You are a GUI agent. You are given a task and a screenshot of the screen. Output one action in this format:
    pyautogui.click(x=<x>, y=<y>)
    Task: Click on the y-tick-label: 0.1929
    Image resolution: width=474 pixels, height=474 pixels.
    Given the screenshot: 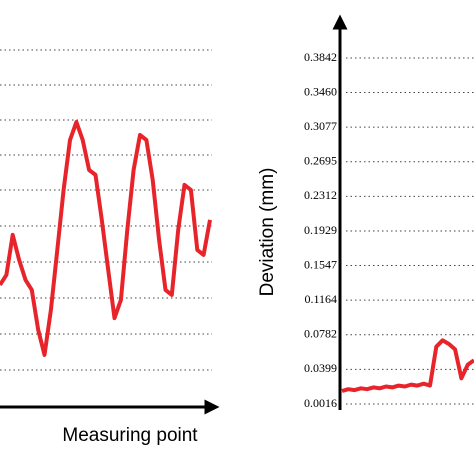 What is the action you would take?
    pyautogui.click(x=320, y=230)
    